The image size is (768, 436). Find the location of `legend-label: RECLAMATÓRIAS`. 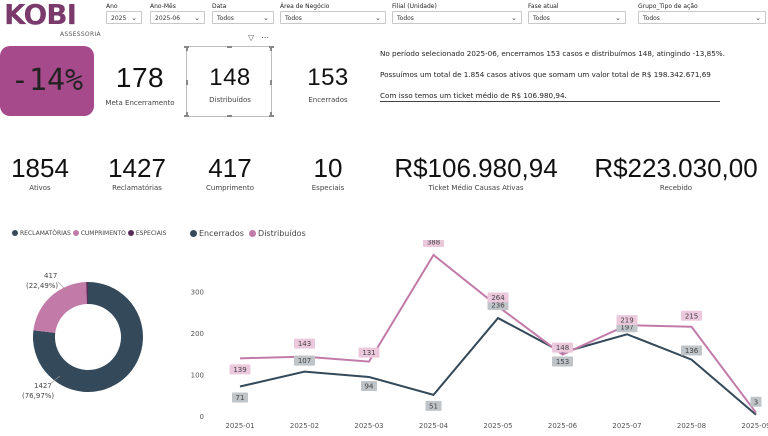

legend-label: RECLAMATÓRIAS is located at coordinates (45, 233).